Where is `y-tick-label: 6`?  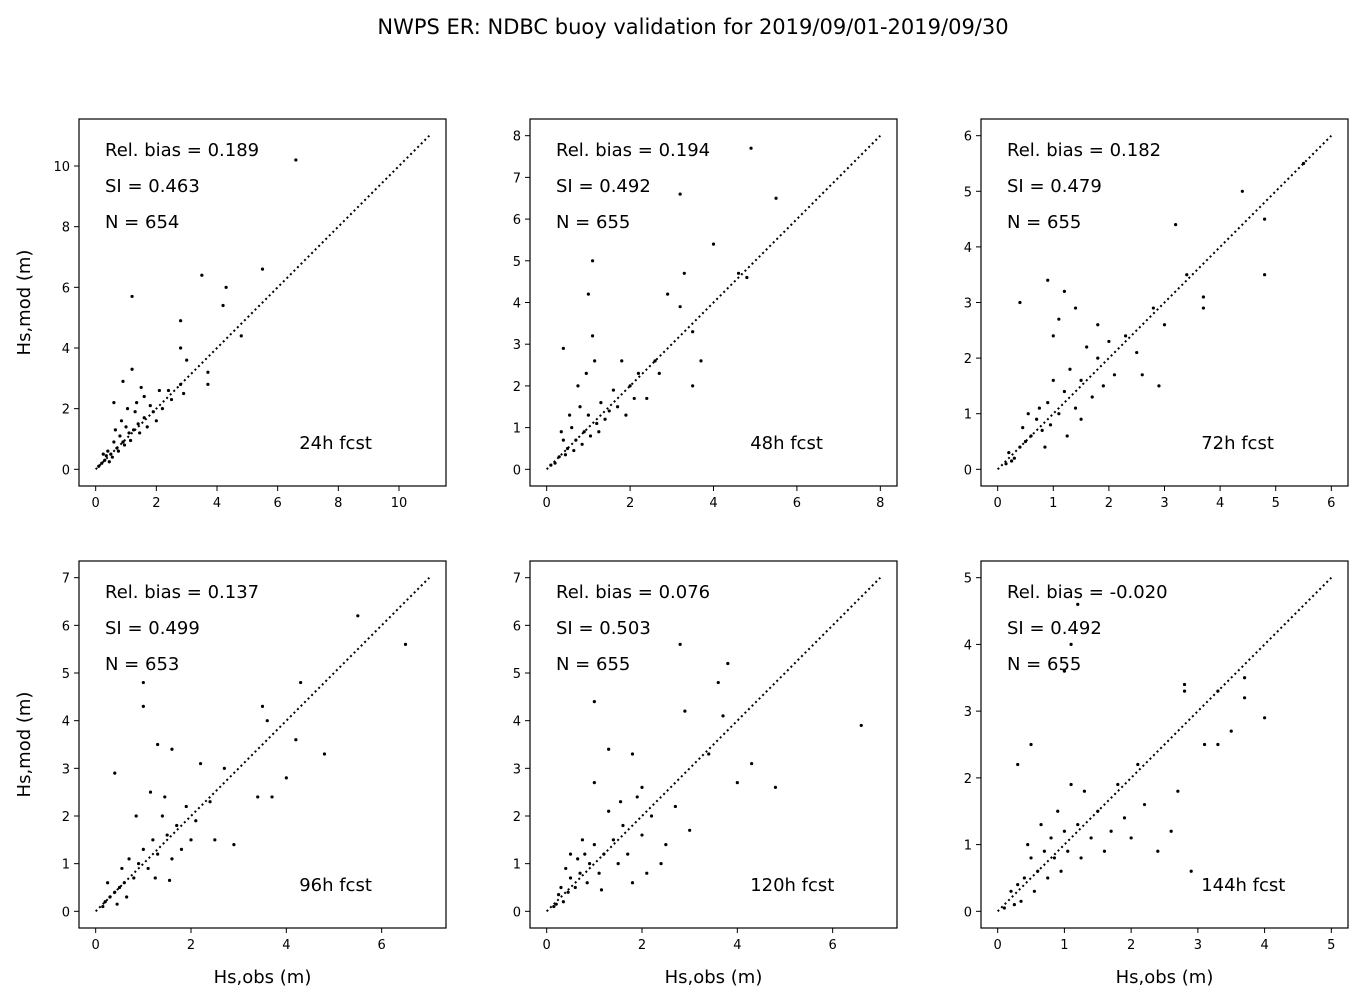
y-tick-label: 6 is located at coordinates (66, 626).